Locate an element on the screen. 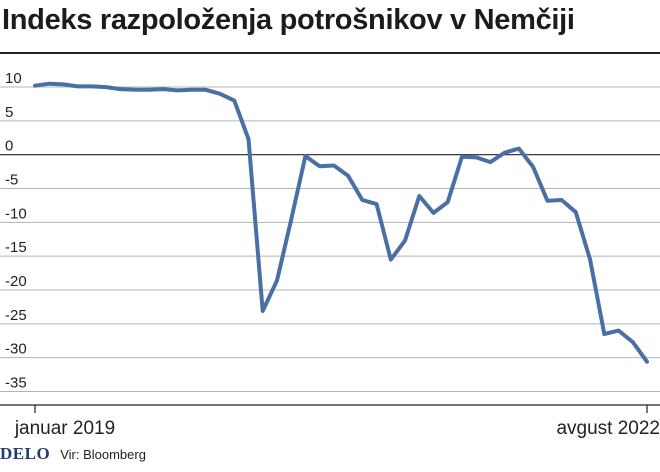  y-tick-label: -5 is located at coordinates (11, 180).